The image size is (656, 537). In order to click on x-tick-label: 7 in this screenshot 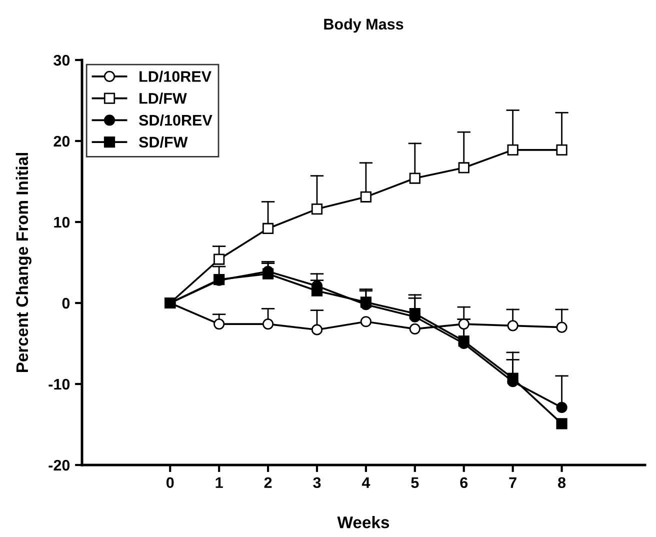, I will do `click(512, 482)`.